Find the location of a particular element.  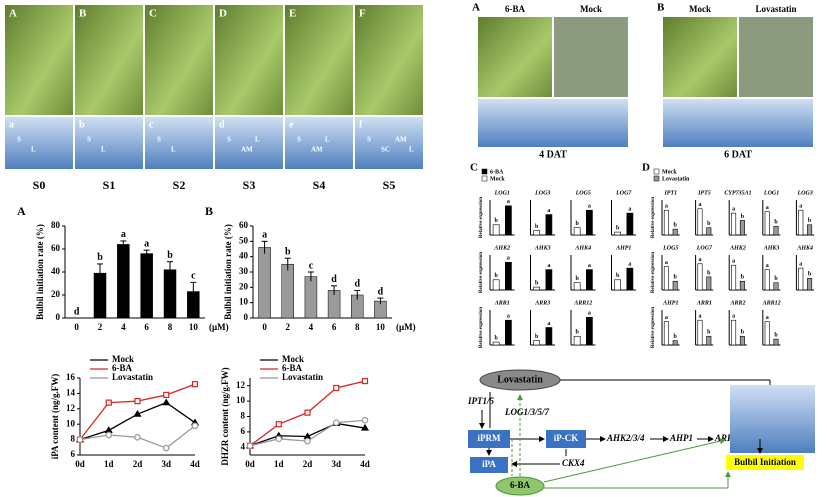

panel-label: e is located at coordinates (291, 124).